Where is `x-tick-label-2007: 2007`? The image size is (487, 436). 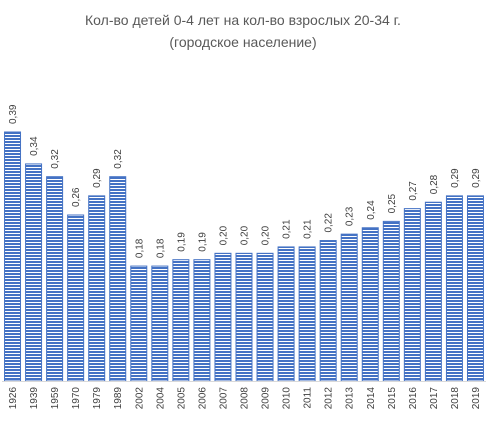
x-tick-label-2007: 2007 is located at coordinates (223, 398).